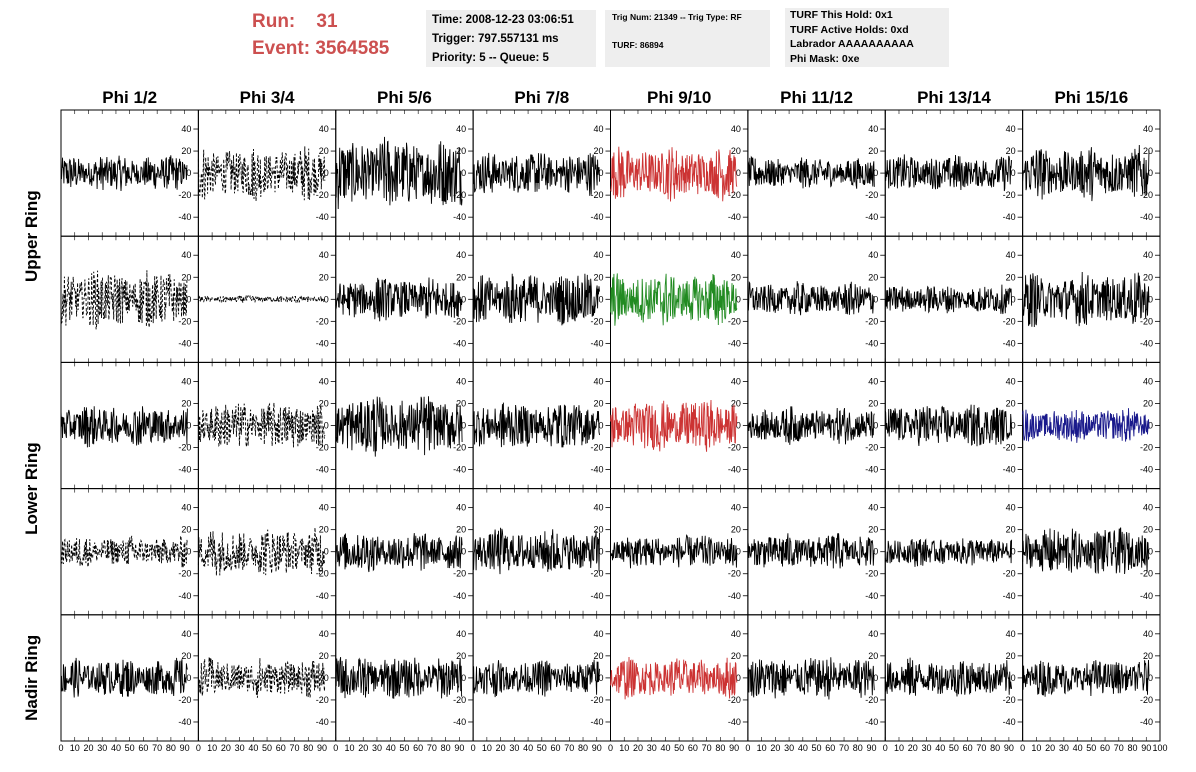 The image size is (1196, 772). What do you see at coordinates (129, 97) in the screenshot?
I see `column-header: Phi 1/2` at bounding box center [129, 97].